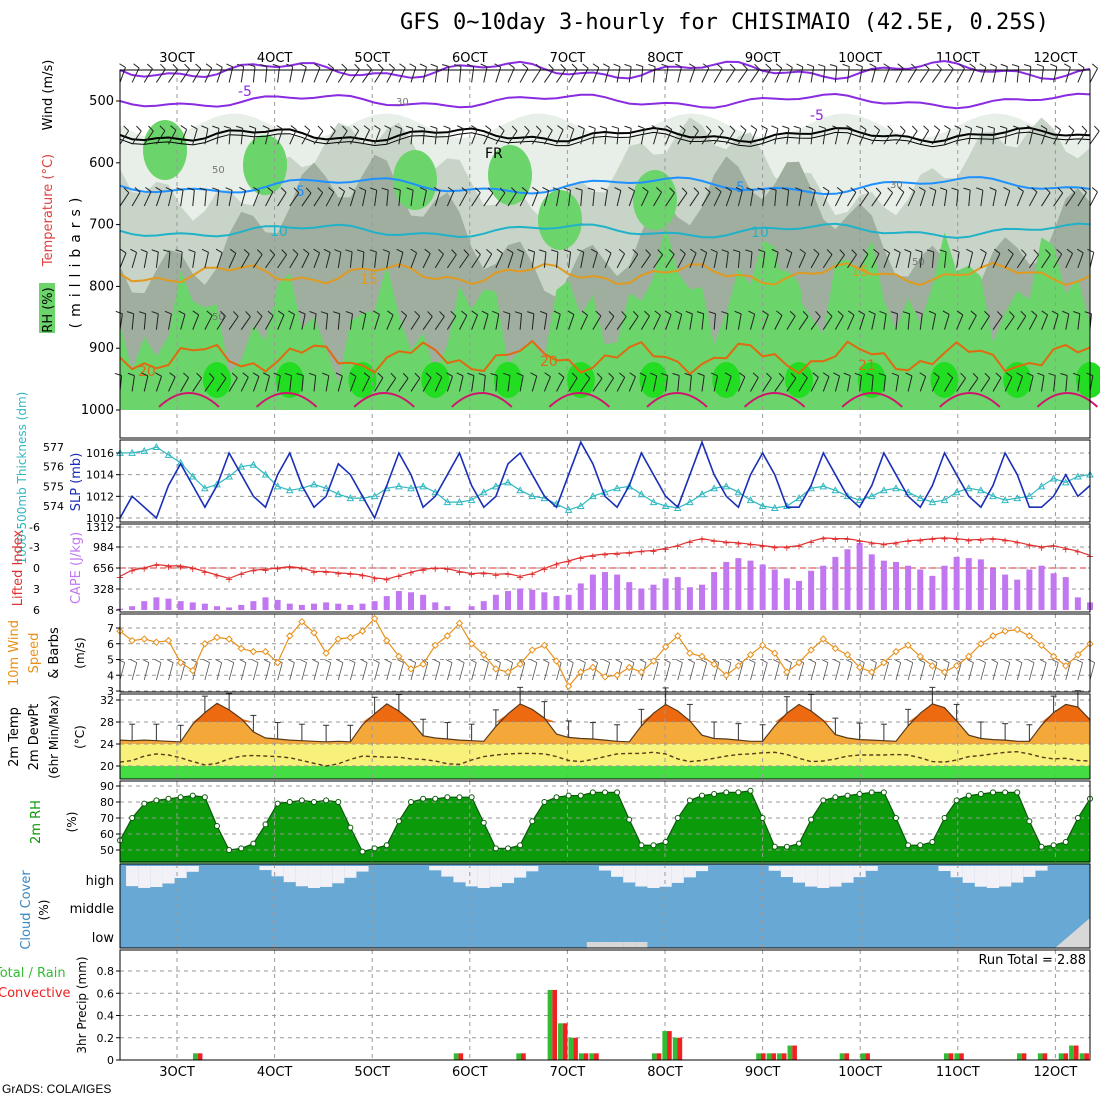  Describe the element at coordinates (107, 834) in the screenshot. I see `y-tick-label-rh: 60` at that location.